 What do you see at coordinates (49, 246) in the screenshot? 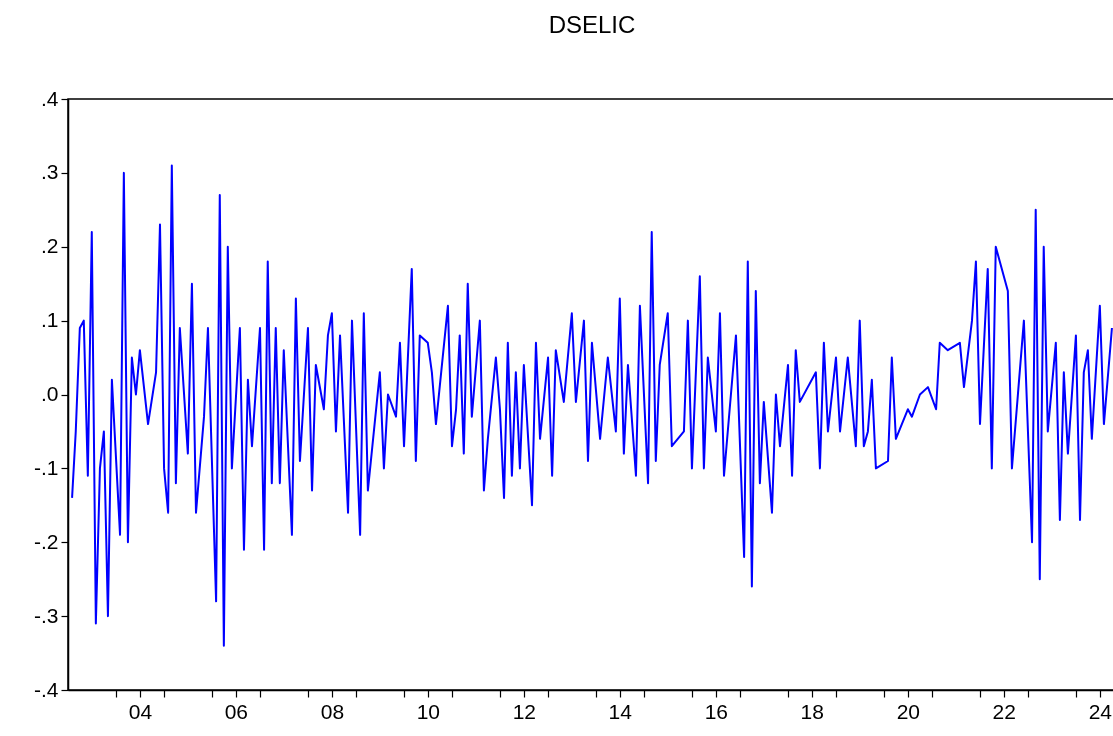
I see `y-tick-label: .2` at bounding box center [49, 246].